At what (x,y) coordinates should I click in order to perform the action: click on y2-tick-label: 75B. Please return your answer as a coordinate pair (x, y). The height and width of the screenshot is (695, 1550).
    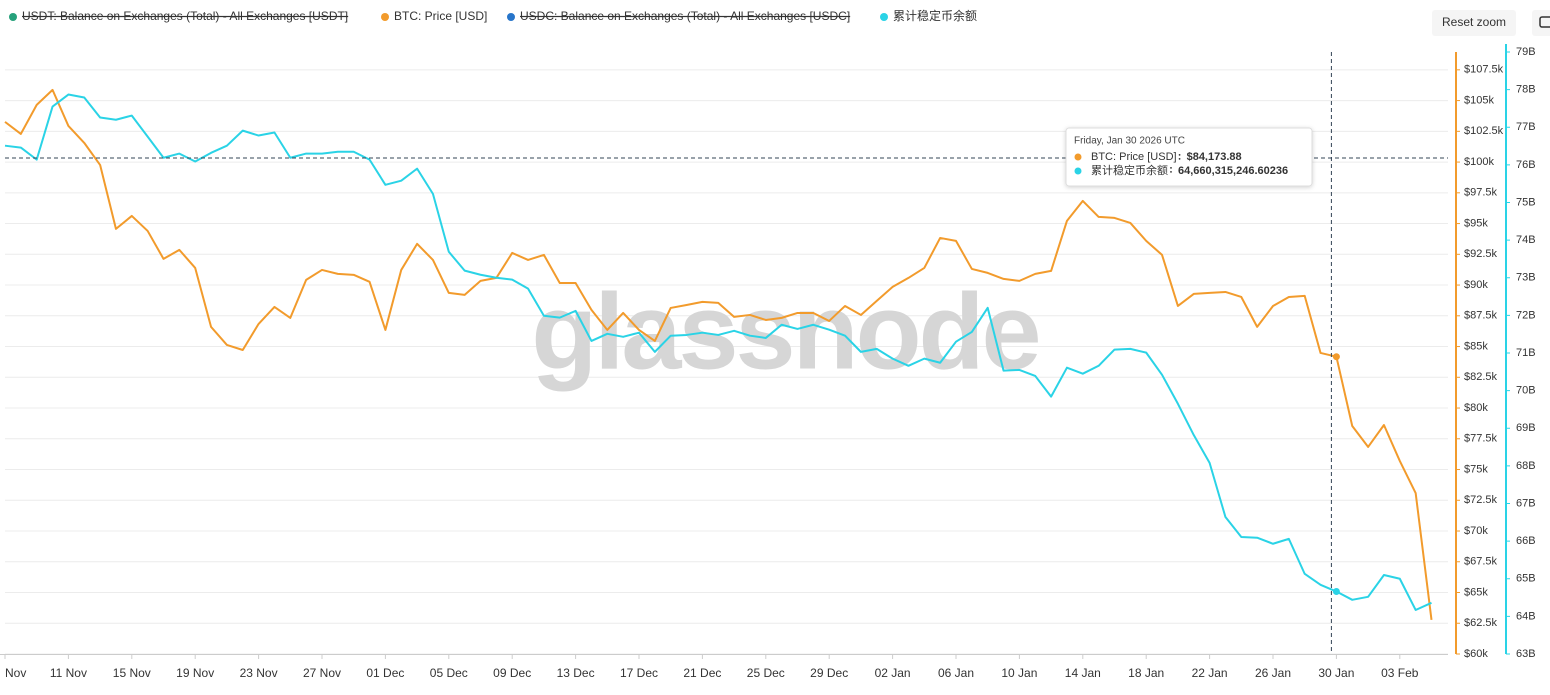
    Looking at the image, I should click on (1526, 202).